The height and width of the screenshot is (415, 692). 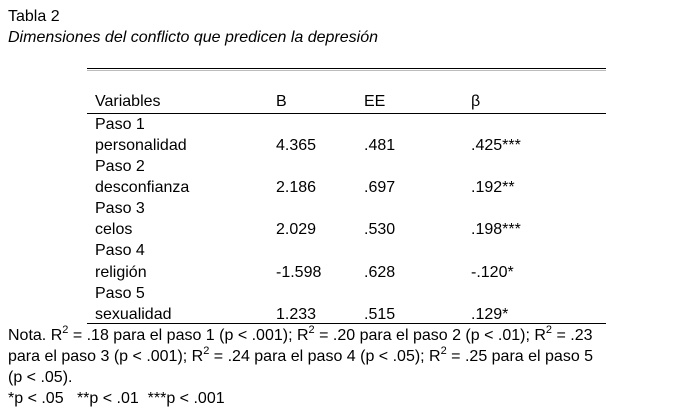 I want to click on b-cell: 1.233, so click(x=296, y=314).